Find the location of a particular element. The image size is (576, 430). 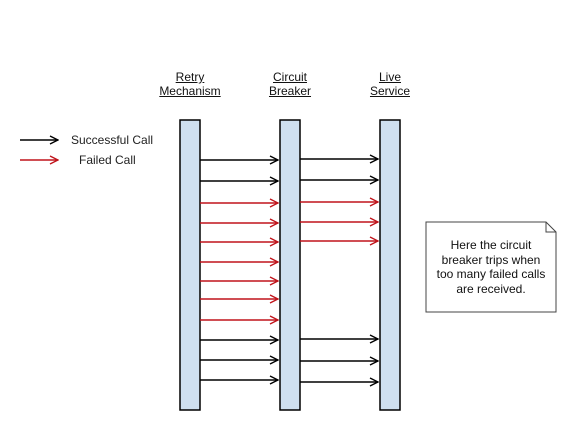

legend-failed-label: Failed Call is located at coordinates (107, 160).